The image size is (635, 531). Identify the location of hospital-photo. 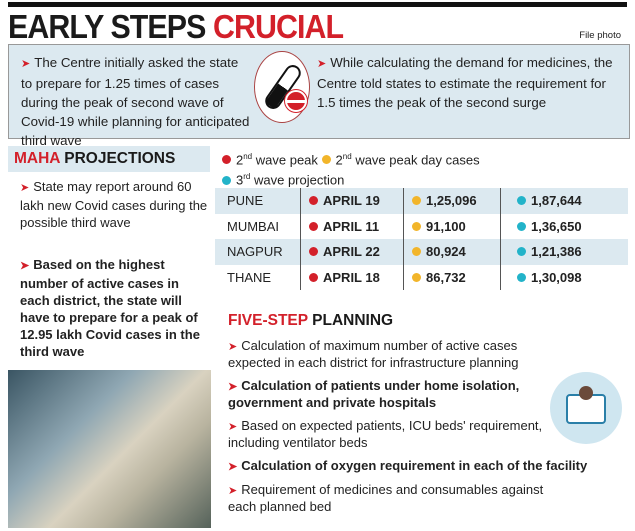
(109, 449).